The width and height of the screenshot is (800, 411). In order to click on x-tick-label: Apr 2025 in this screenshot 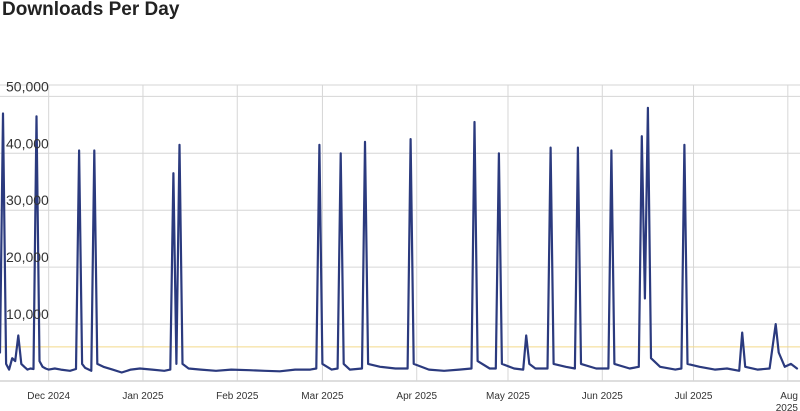, I will do `click(416, 396)`.